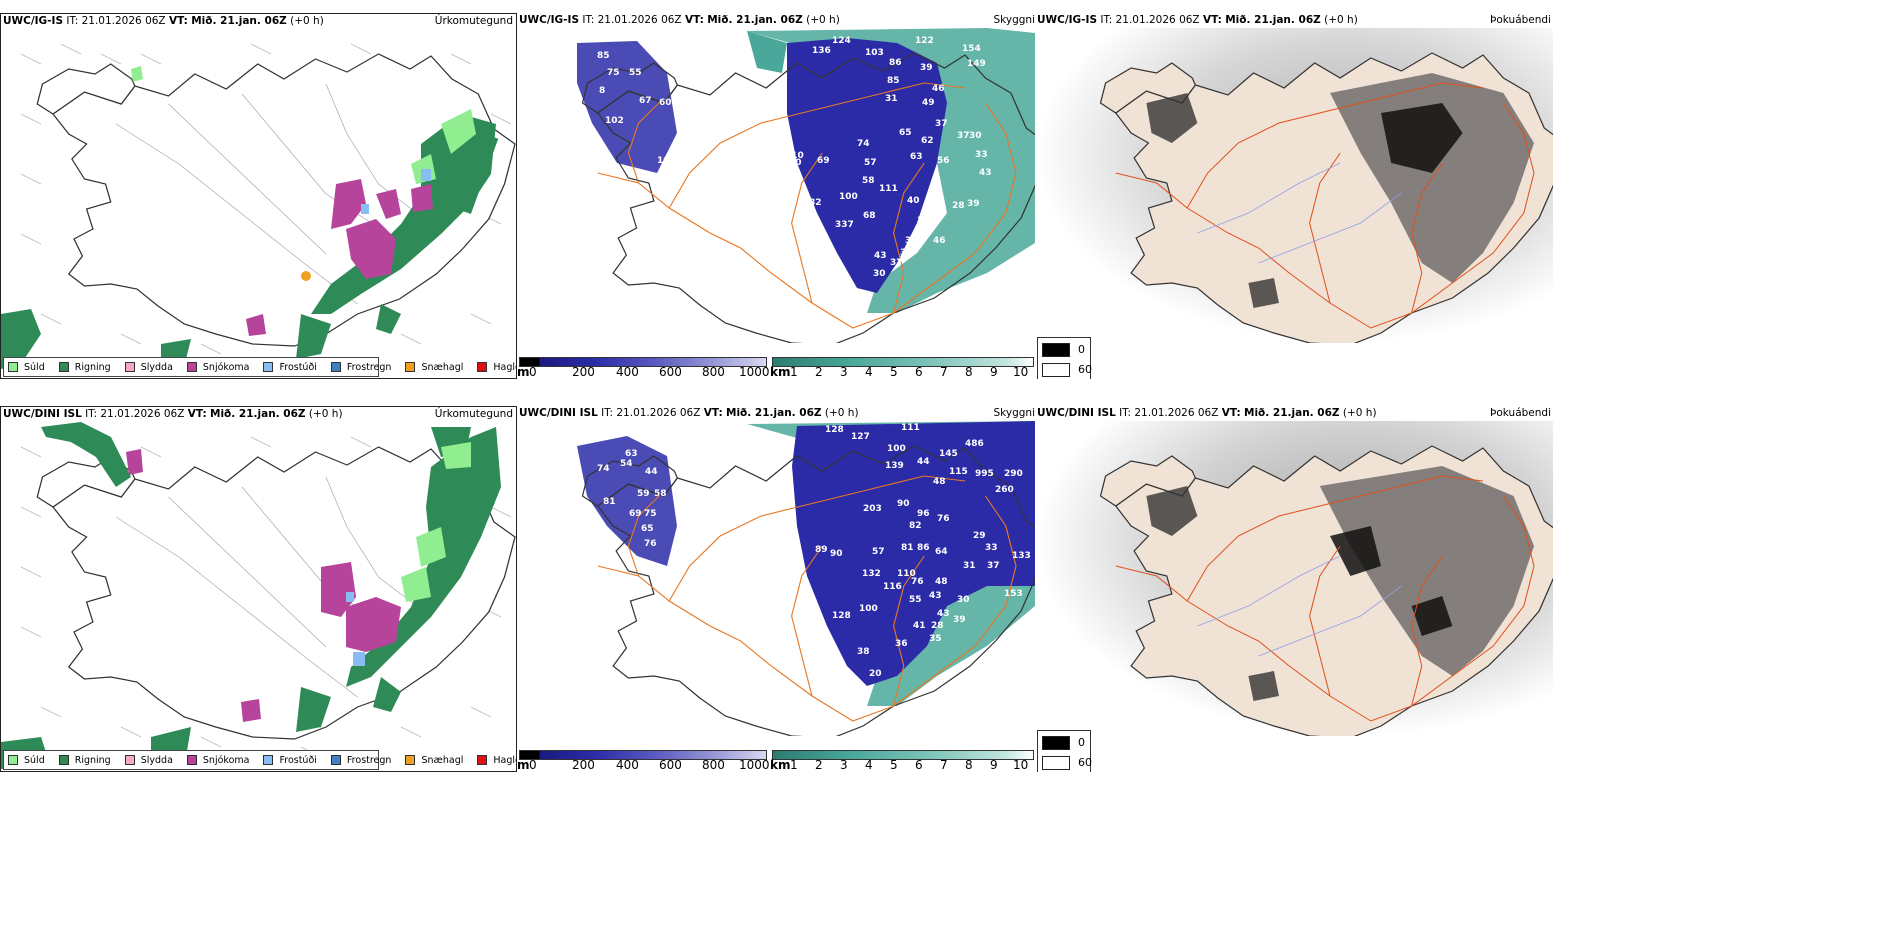 This screenshot has height=950, width=1900. What do you see at coordinates (906, 574) in the screenshot?
I see `vis-label: 110` at bounding box center [906, 574].